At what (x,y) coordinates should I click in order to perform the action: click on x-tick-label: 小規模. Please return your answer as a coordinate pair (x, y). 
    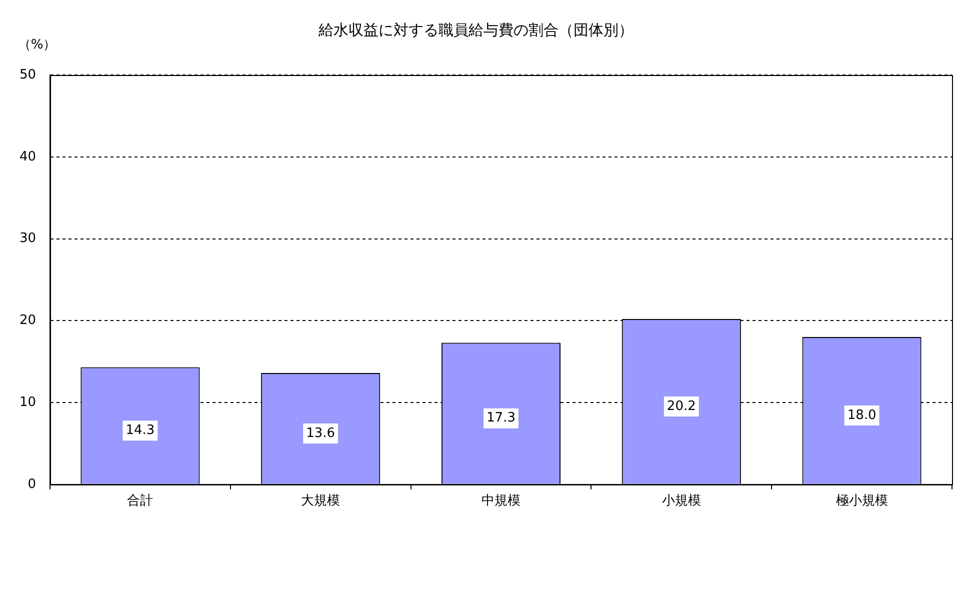
    Looking at the image, I should click on (681, 501).